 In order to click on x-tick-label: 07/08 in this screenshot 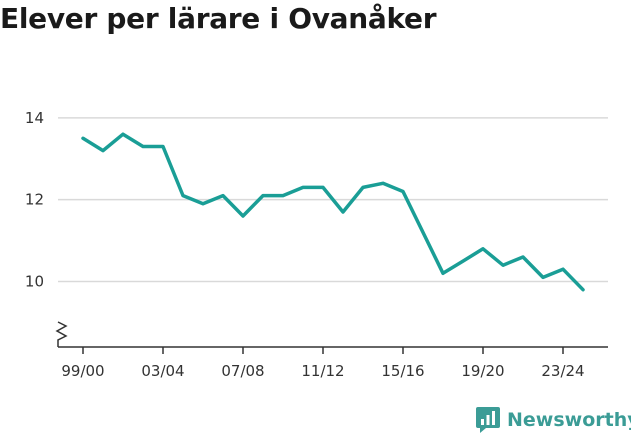, I will do `click(242, 371)`.